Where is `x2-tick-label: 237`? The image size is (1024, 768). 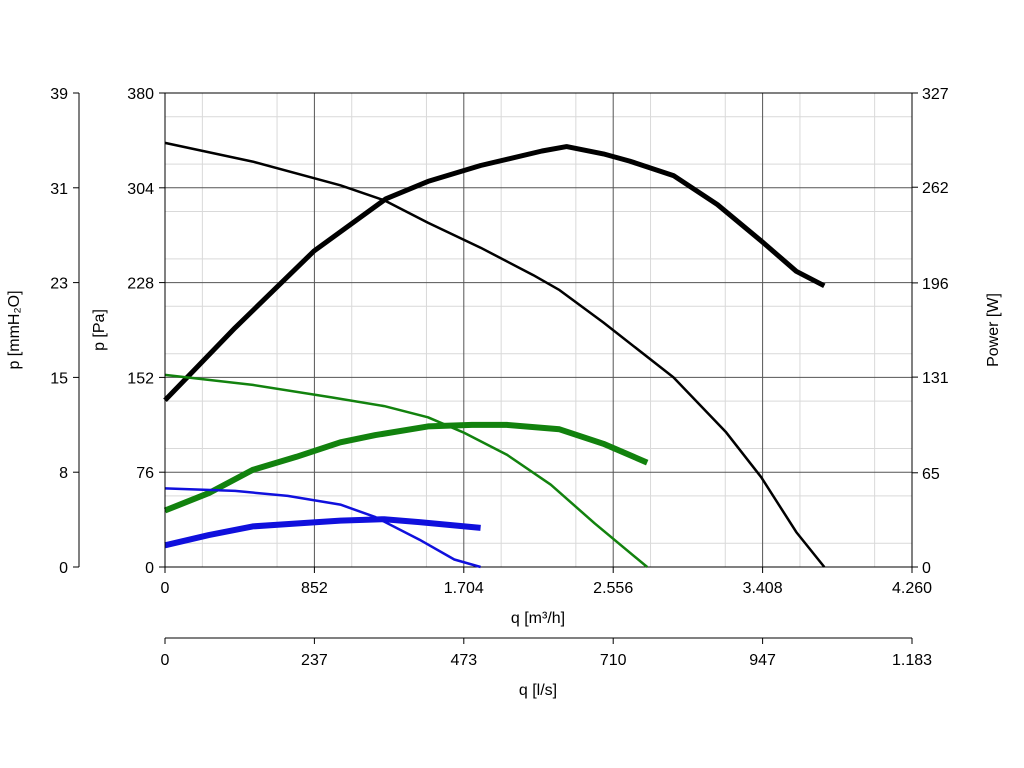
x2-tick-label: 237 is located at coordinates (314, 660).